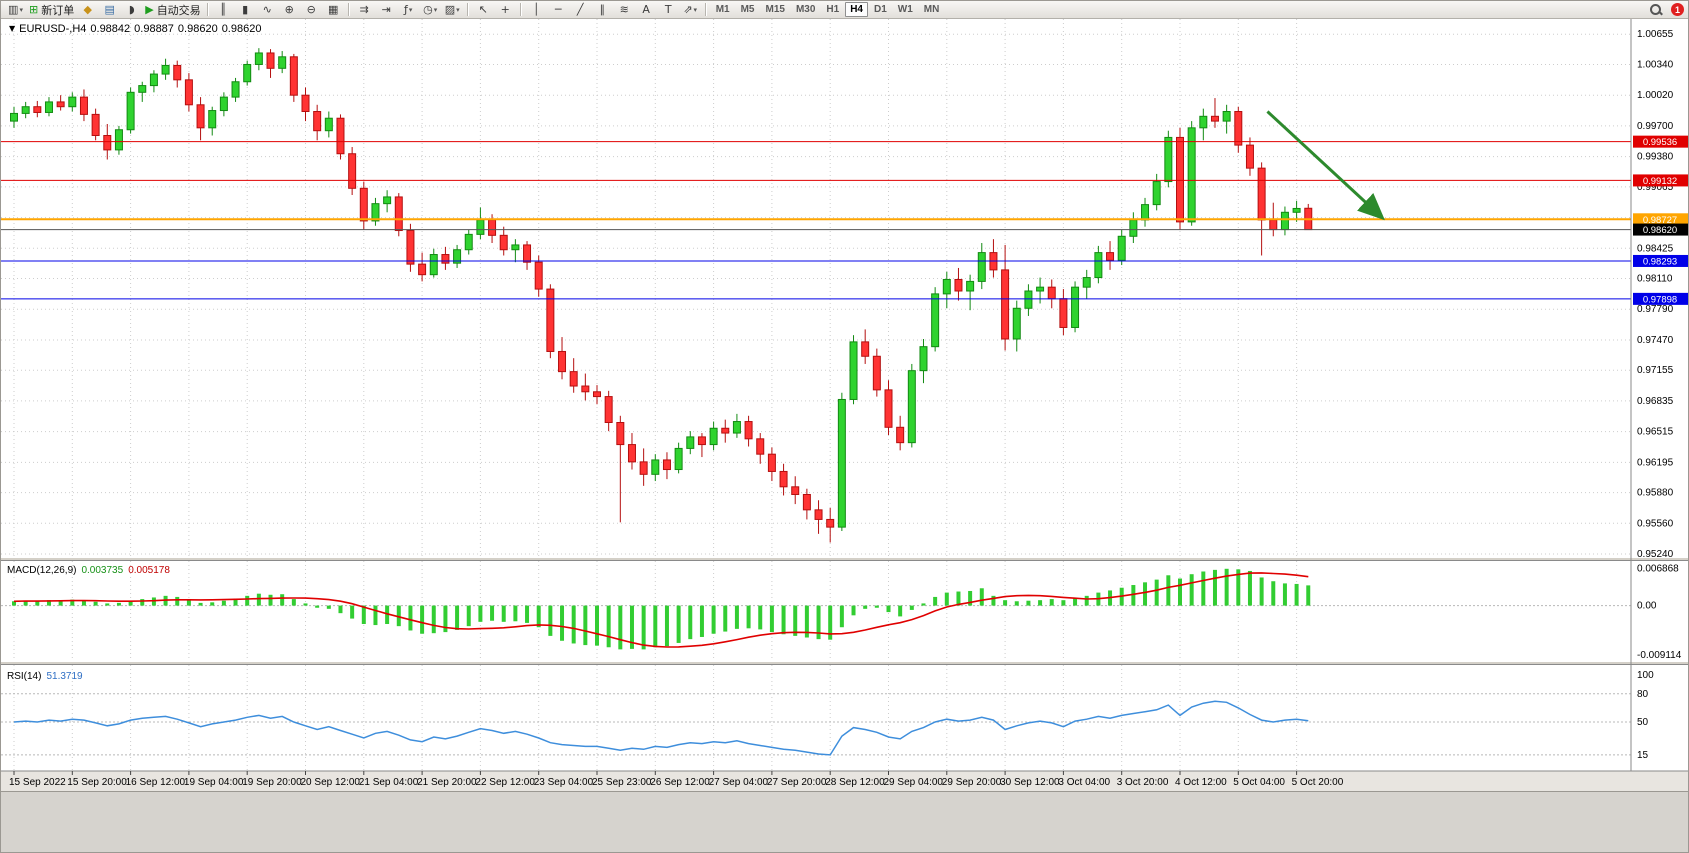 The height and width of the screenshot is (853, 1689). I want to click on sound-button: ◗, so click(131, 9).